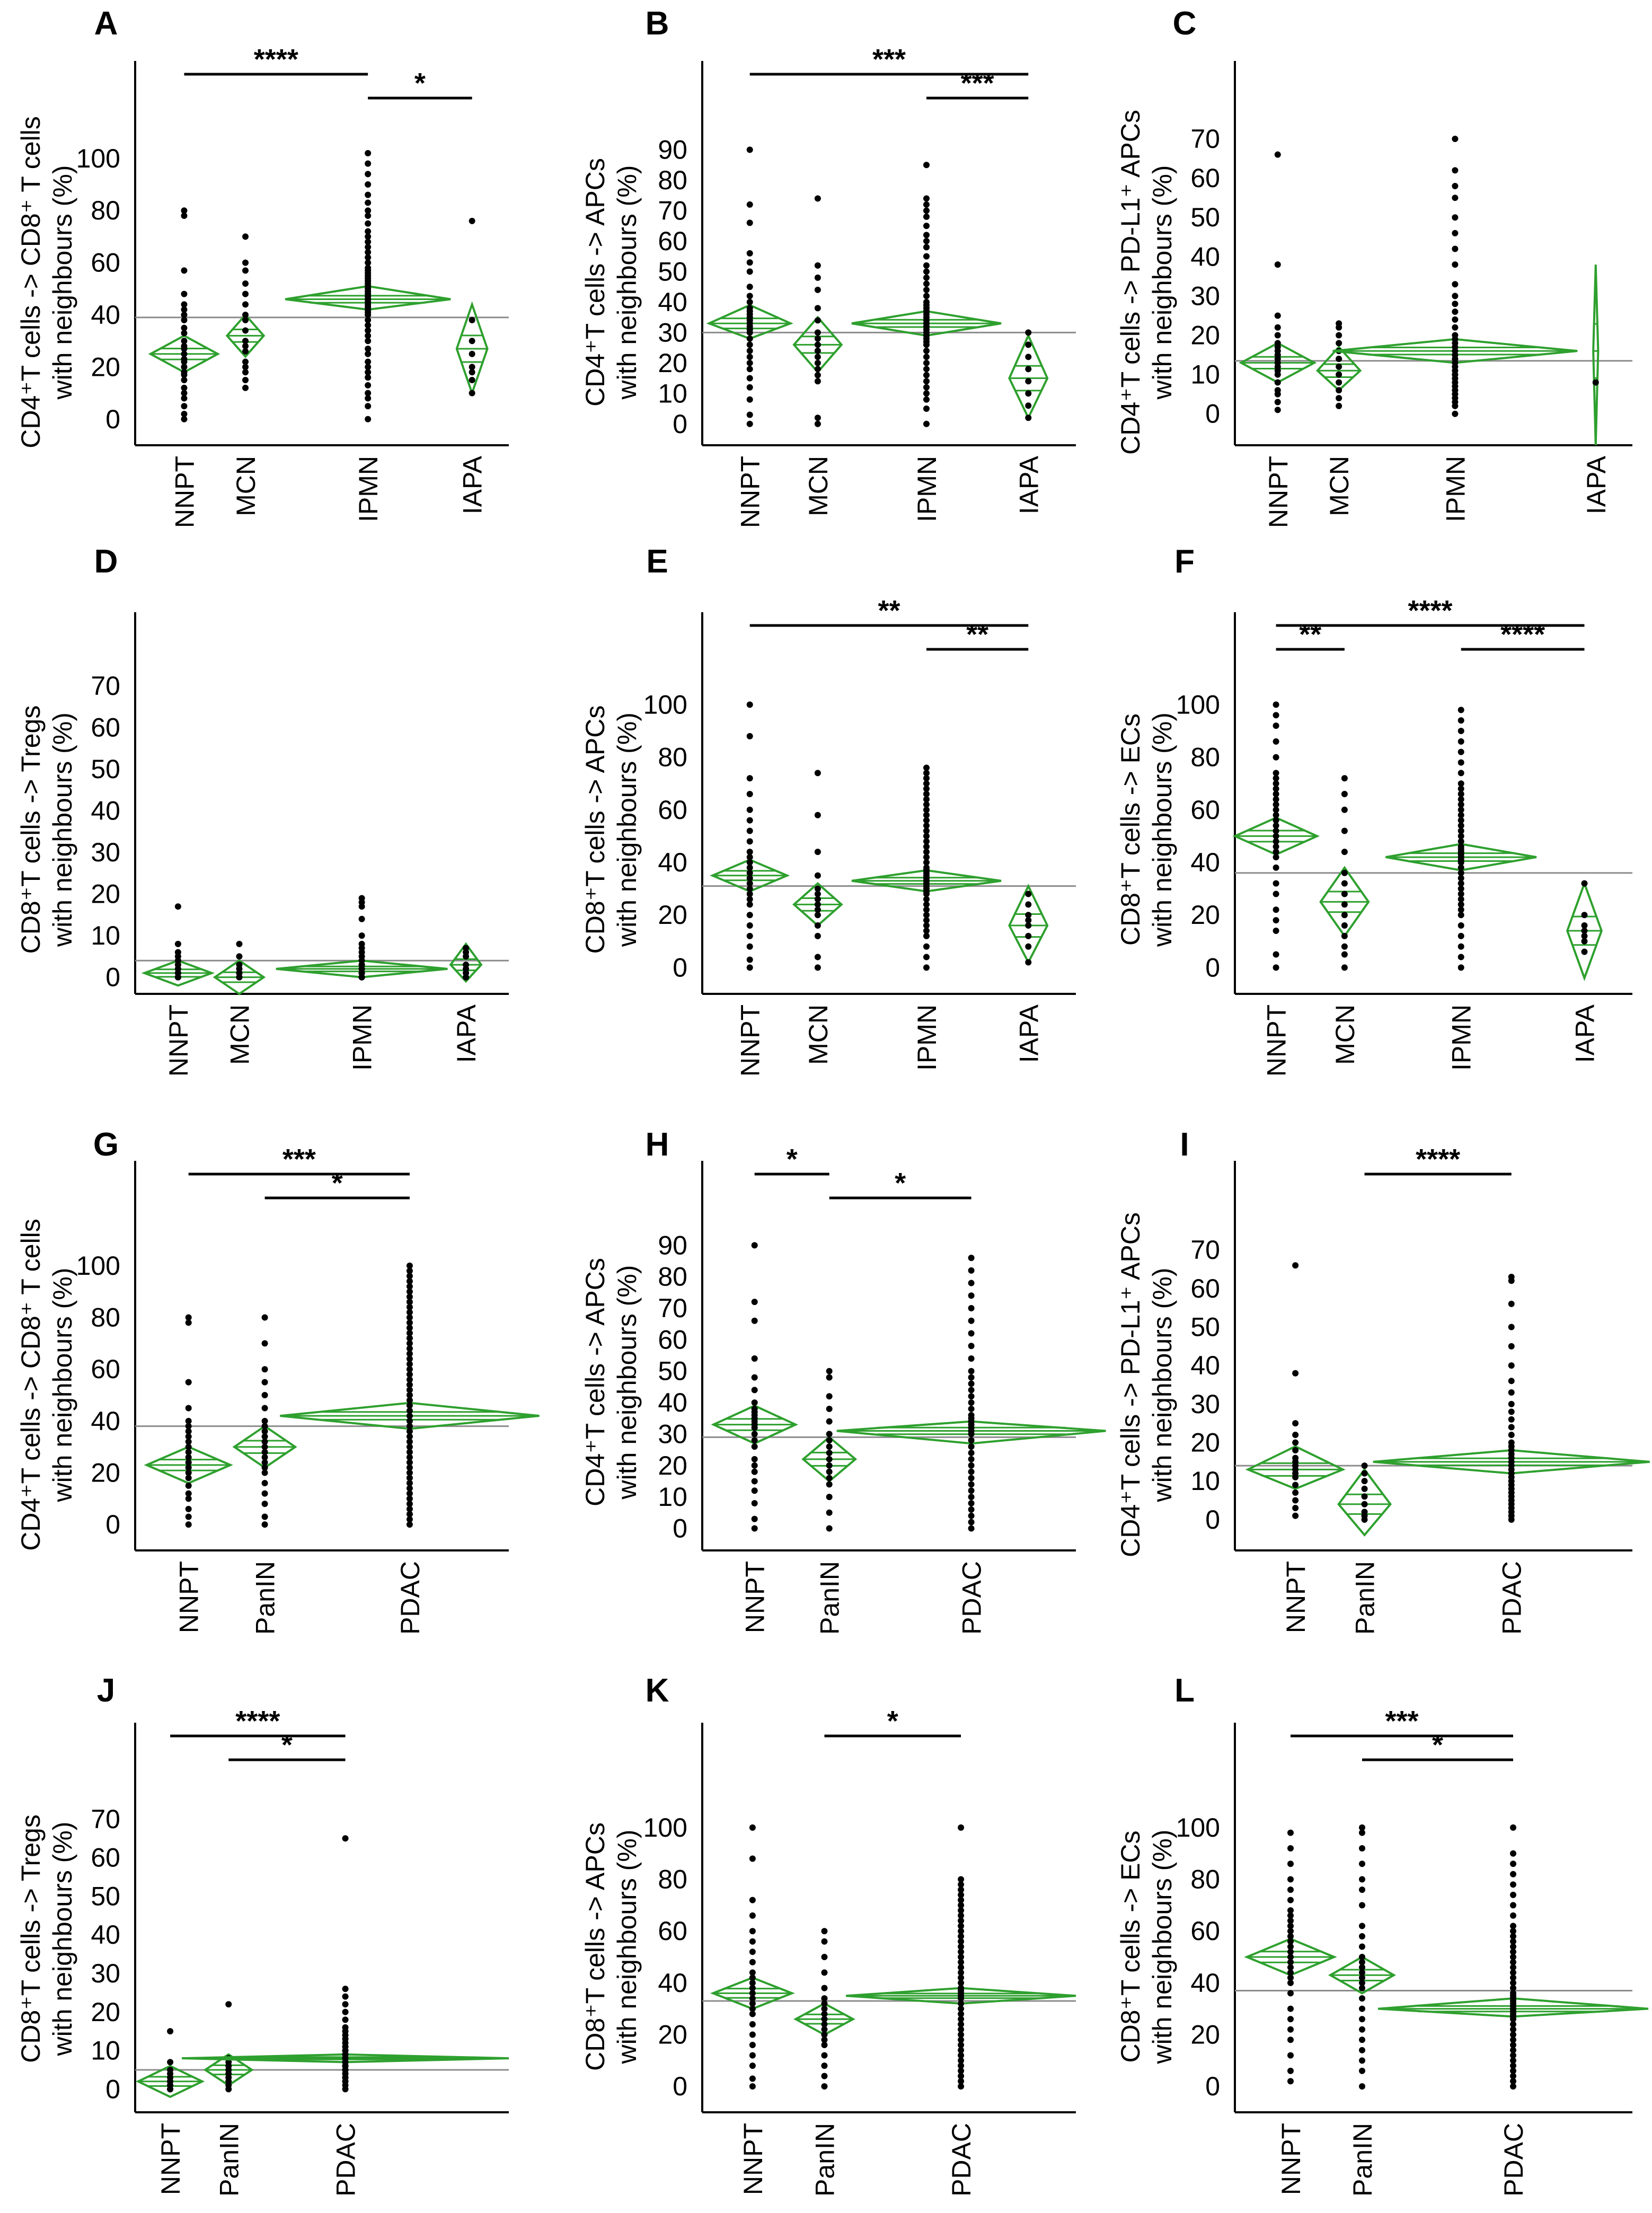 This screenshot has height=2213, width=1652. Describe the element at coordinates (106, 686) in the screenshot. I see `y-tick-label: 70` at that location.